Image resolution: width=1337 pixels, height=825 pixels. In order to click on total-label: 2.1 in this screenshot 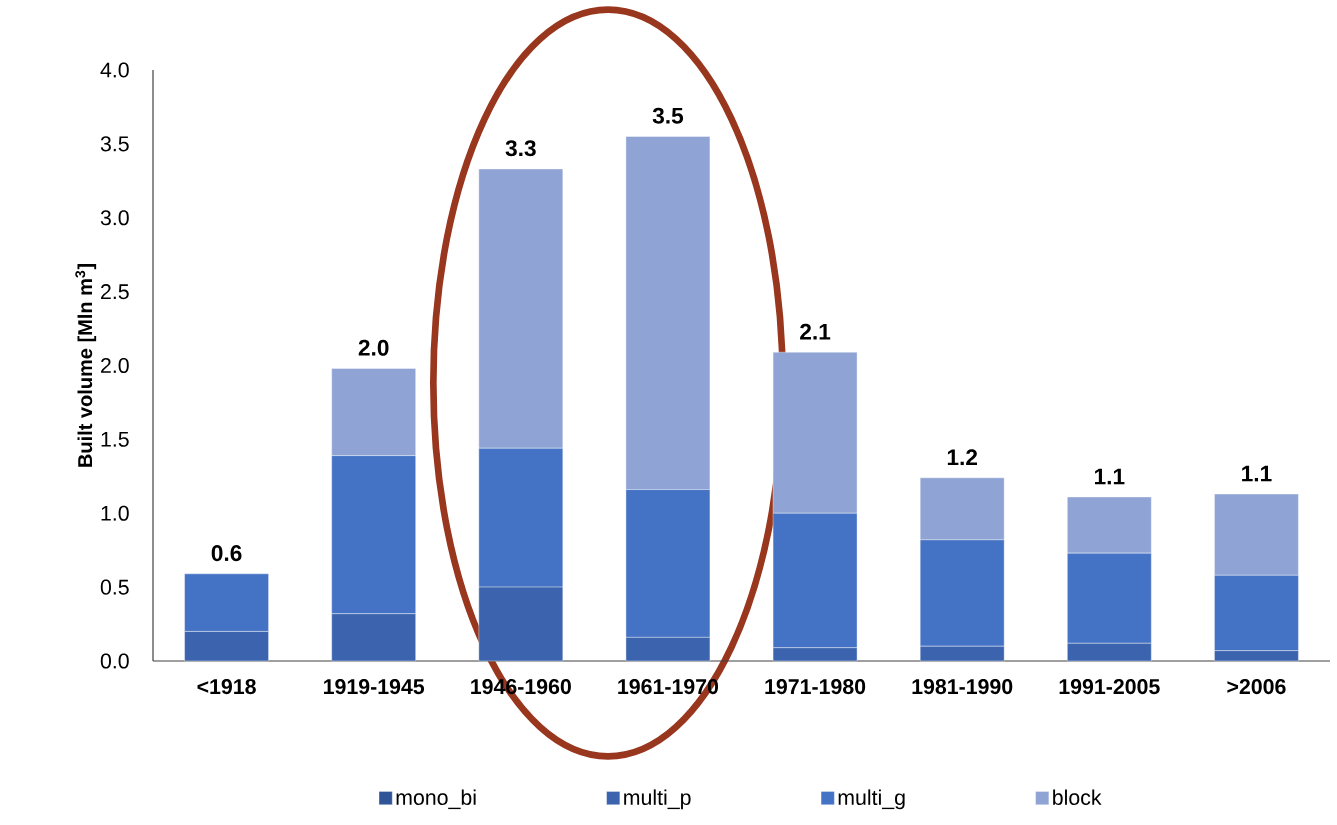, I will do `click(815, 331)`.